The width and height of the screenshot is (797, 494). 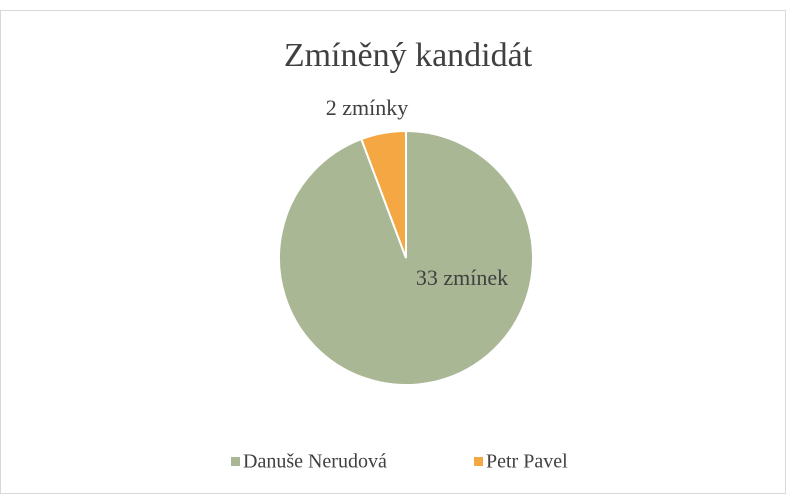 What do you see at coordinates (462, 277) in the screenshot?
I see `data-label: 33 zmínek` at bounding box center [462, 277].